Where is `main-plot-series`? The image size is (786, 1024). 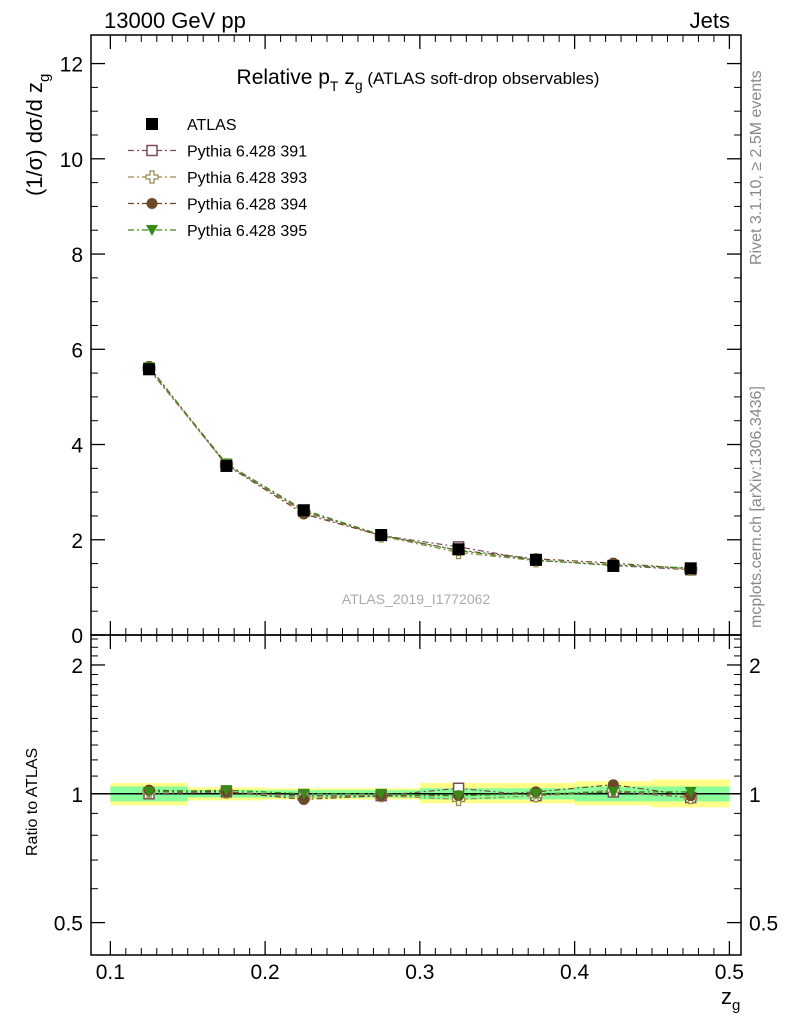
main-plot-series is located at coordinates (420, 468).